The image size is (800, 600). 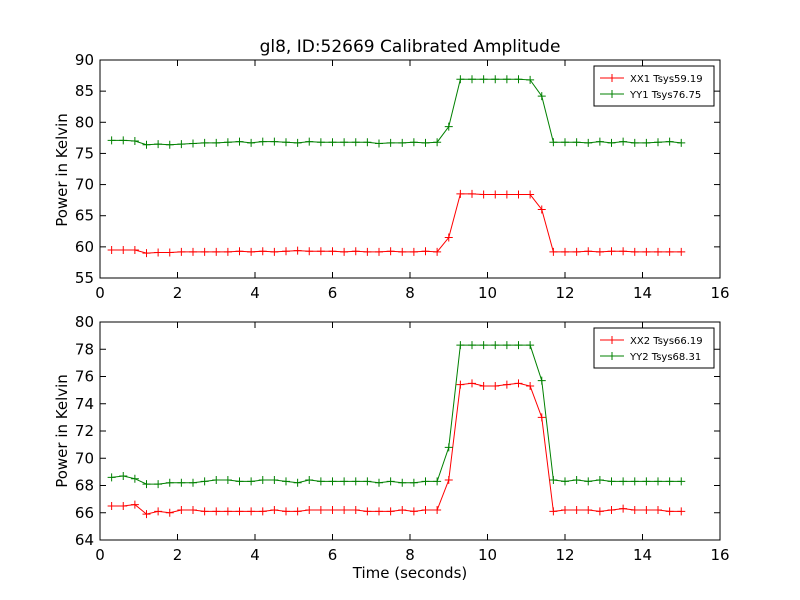 What do you see at coordinates (84, 91) in the screenshot?
I see `y-tick-label: 85` at bounding box center [84, 91].